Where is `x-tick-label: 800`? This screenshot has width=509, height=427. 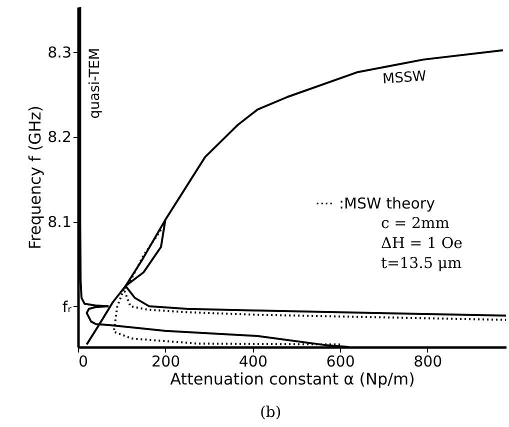
x-tick-label: 800 is located at coordinates (428, 361).